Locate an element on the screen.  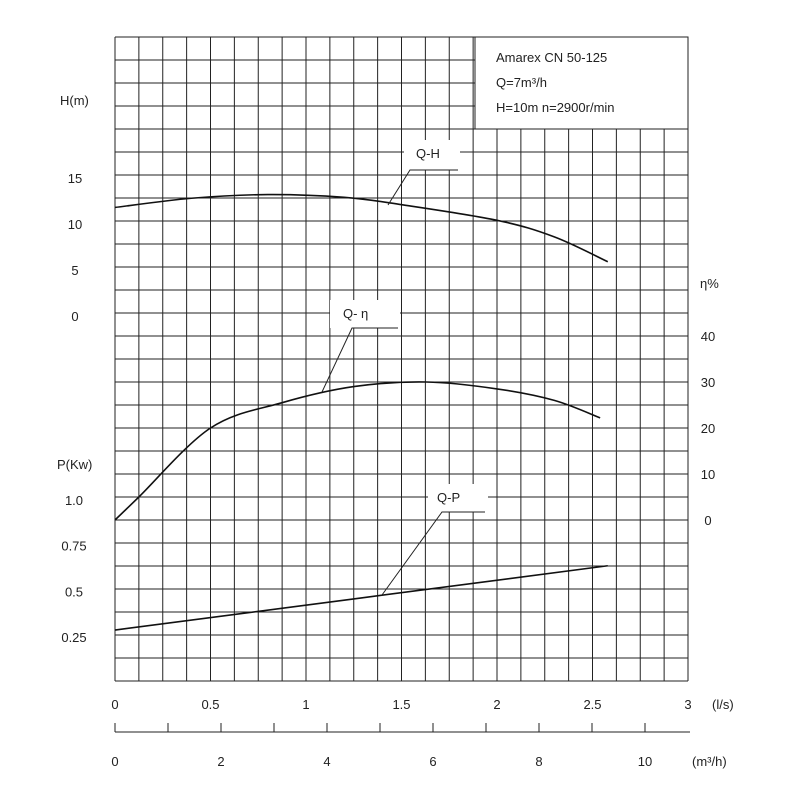
x-tick-label-m3h: 10 is located at coordinates (645, 761).